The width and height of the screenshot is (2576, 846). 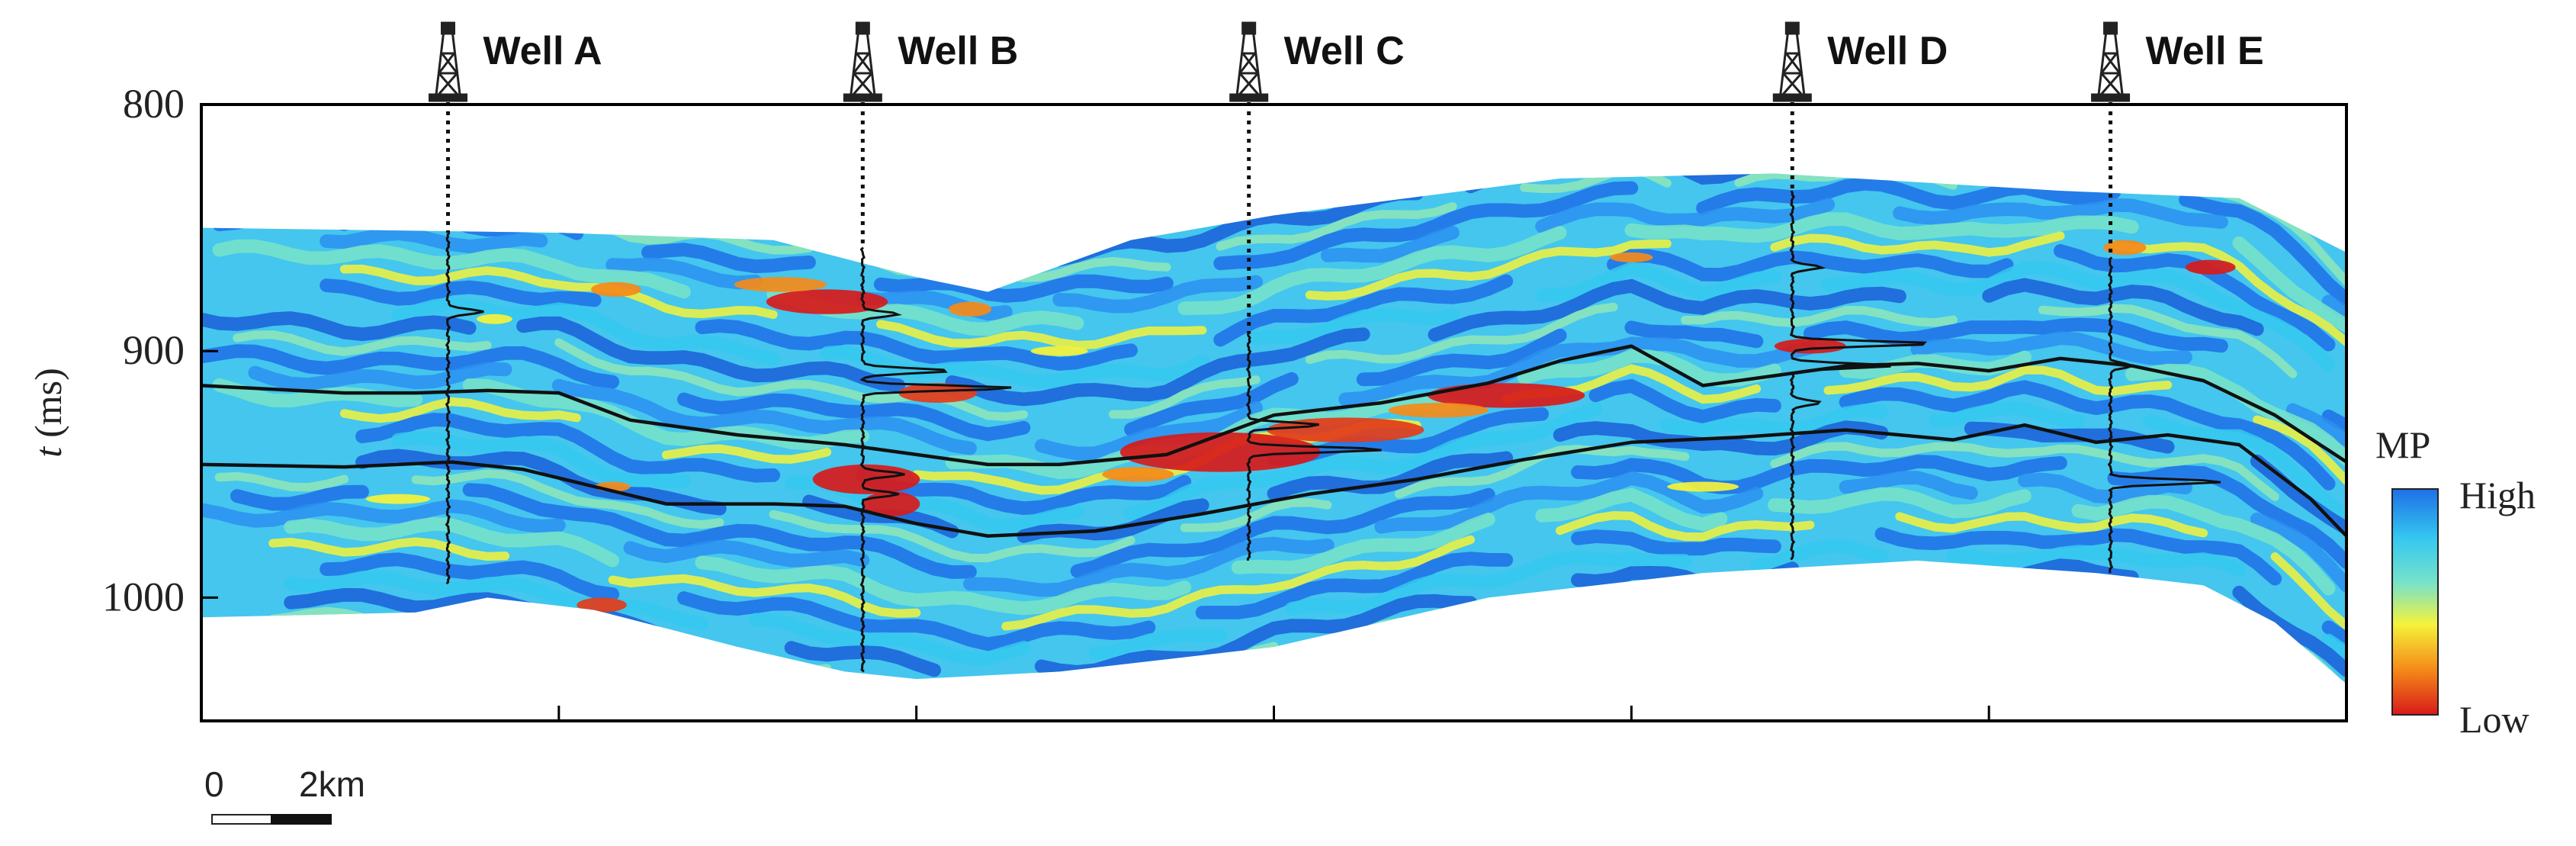 What do you see at coordinates (214, 784) in the screenshot?
I see `scale-bar-start-label: 0` at bounding box center [214, 784].